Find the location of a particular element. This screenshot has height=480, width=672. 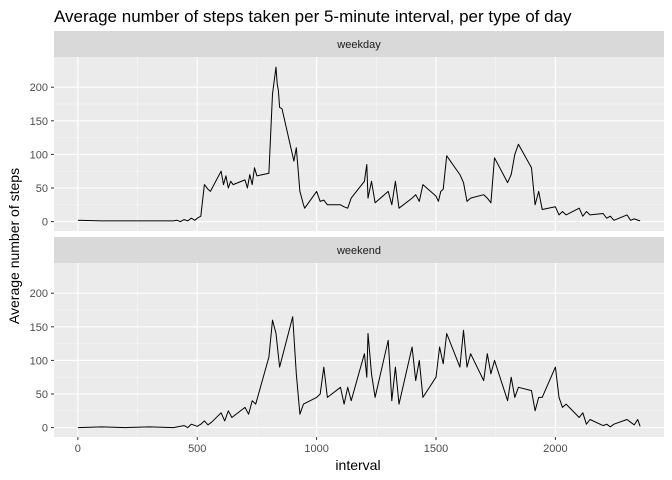

x-axis-title: interval is located at coordinates (357, 465).